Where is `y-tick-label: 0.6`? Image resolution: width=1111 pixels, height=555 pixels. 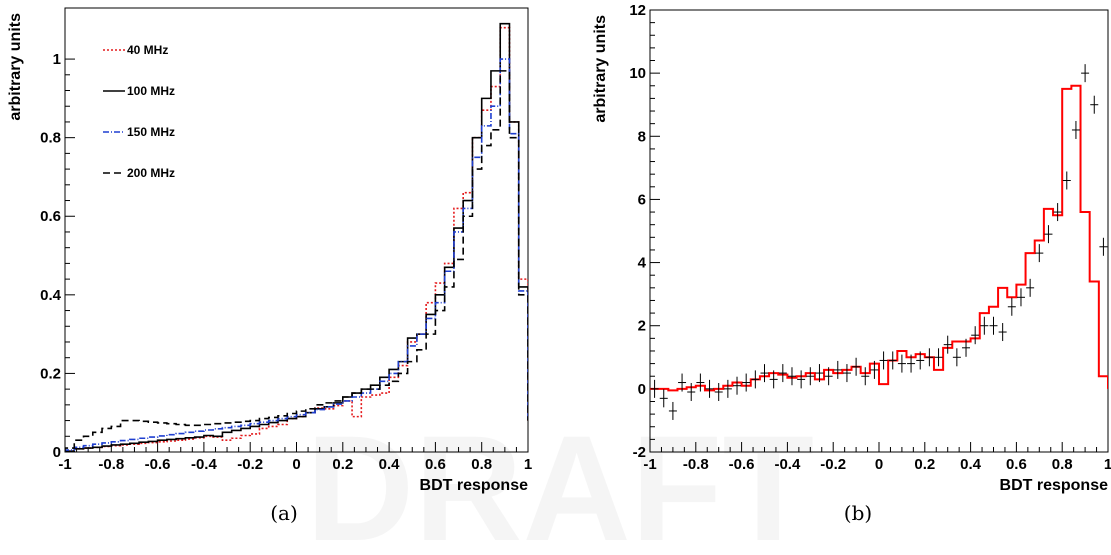
y-tick-label: 0.6 is located at coordinates (50, 216).